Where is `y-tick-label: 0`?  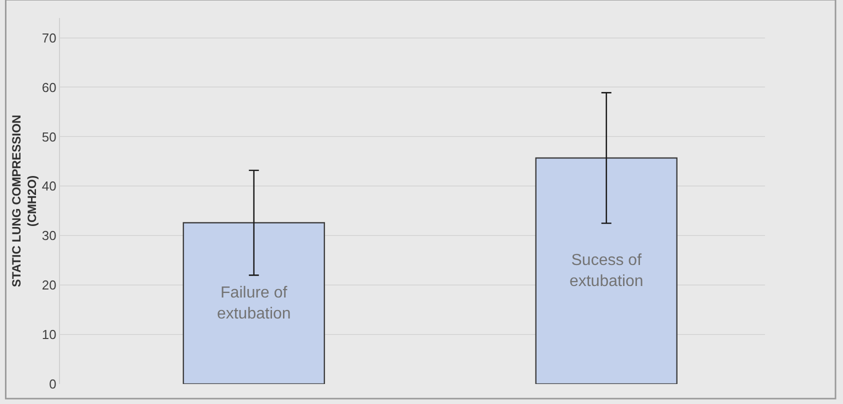
y-tick-label: 0 is located at coordinates (52, 384).